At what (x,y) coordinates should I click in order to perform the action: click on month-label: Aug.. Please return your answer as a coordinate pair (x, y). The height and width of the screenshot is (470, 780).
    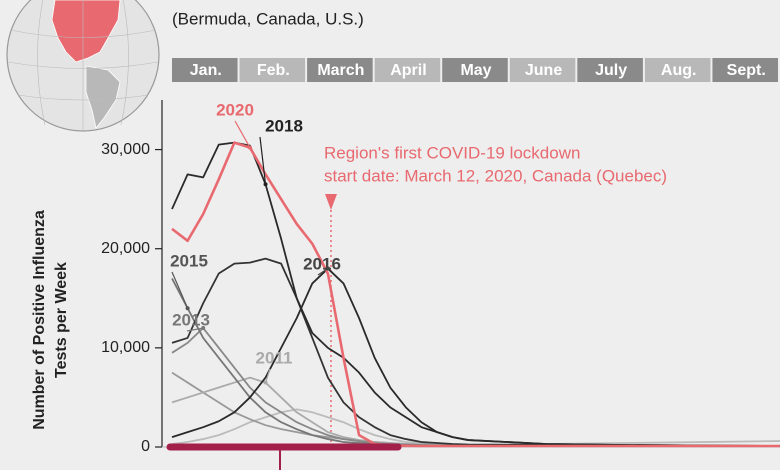
    Looking at the image, I should click on (679, 70).